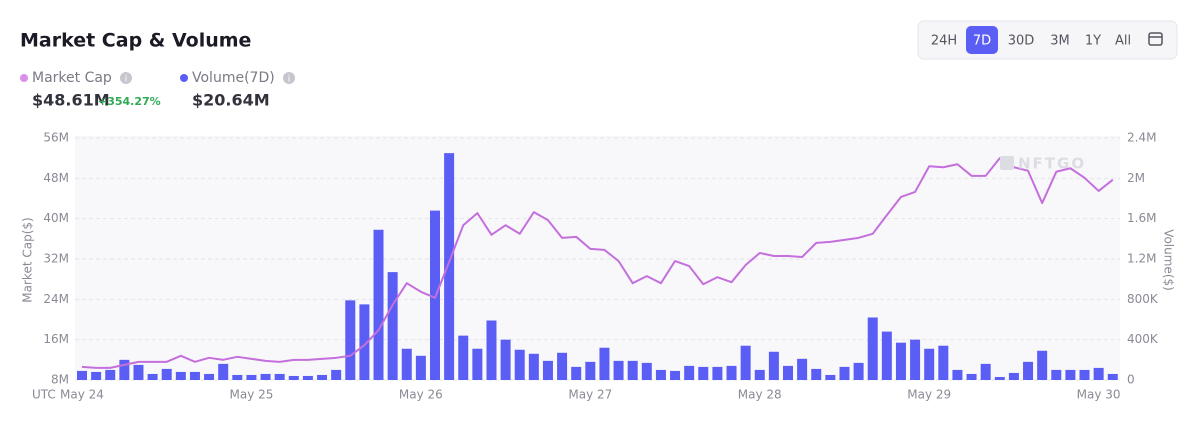 The image size is (1199, 431). I want to click on y2-tick-label: 2.4M, so click(1141, 138).